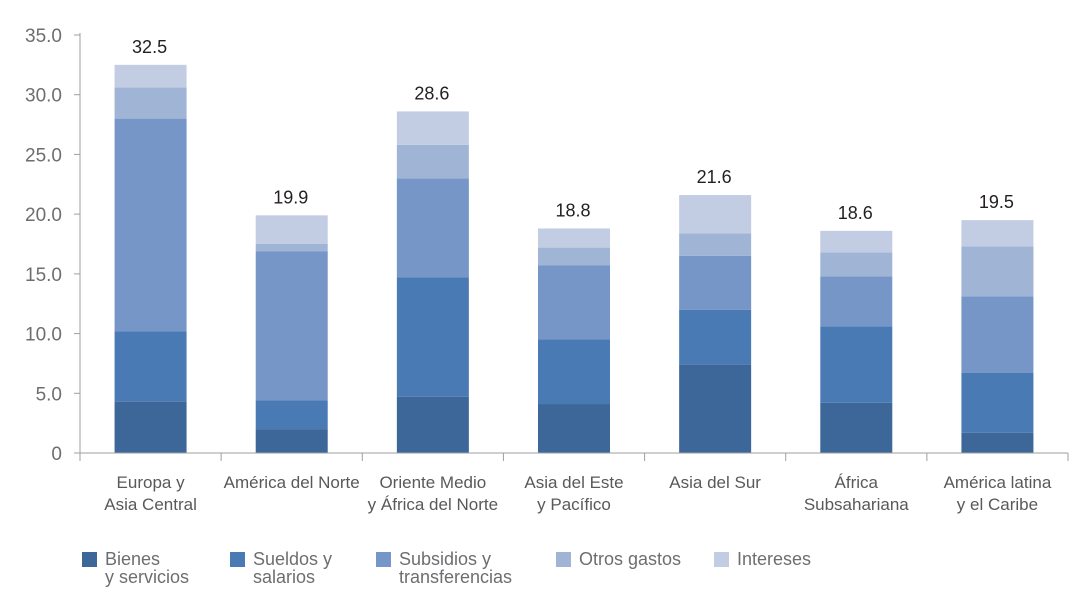 The image size is (1080, 603). What do you see at coordinates (857, 482) in the screenshot?
I see `x-tick-label: África` at bounding box center [857, 482].